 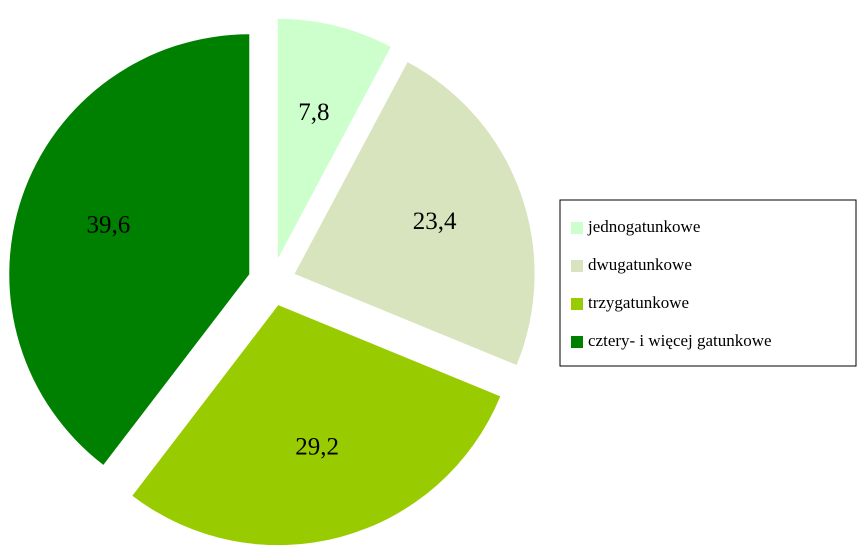 What do you see at coordinates (317, 447) in the screenshot?
I see `data-label: 29,2` at bounding box center [317, 447].